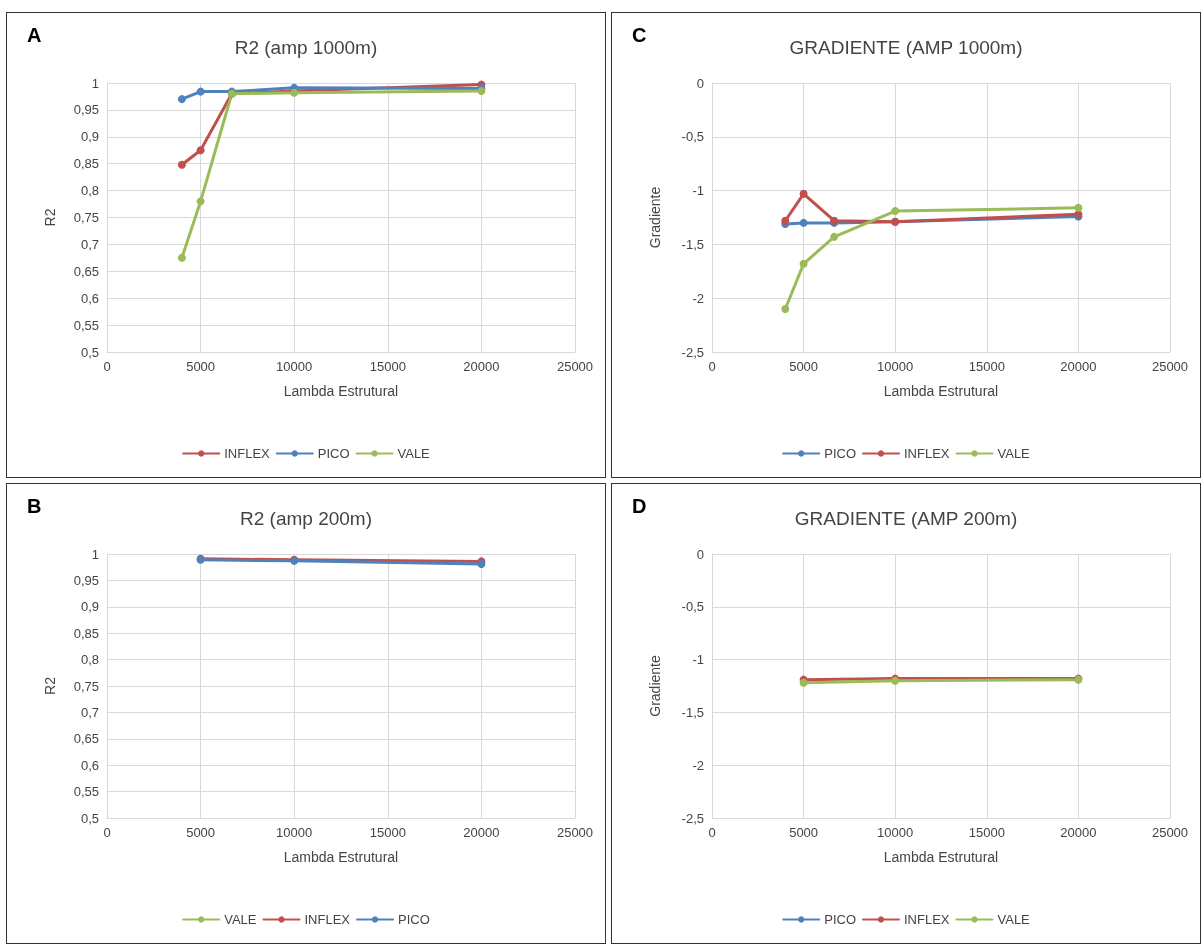 This screenshot has width=1202, height=947. I want to click on chart-title: R2 (amp 1000m), so click(306, 47).